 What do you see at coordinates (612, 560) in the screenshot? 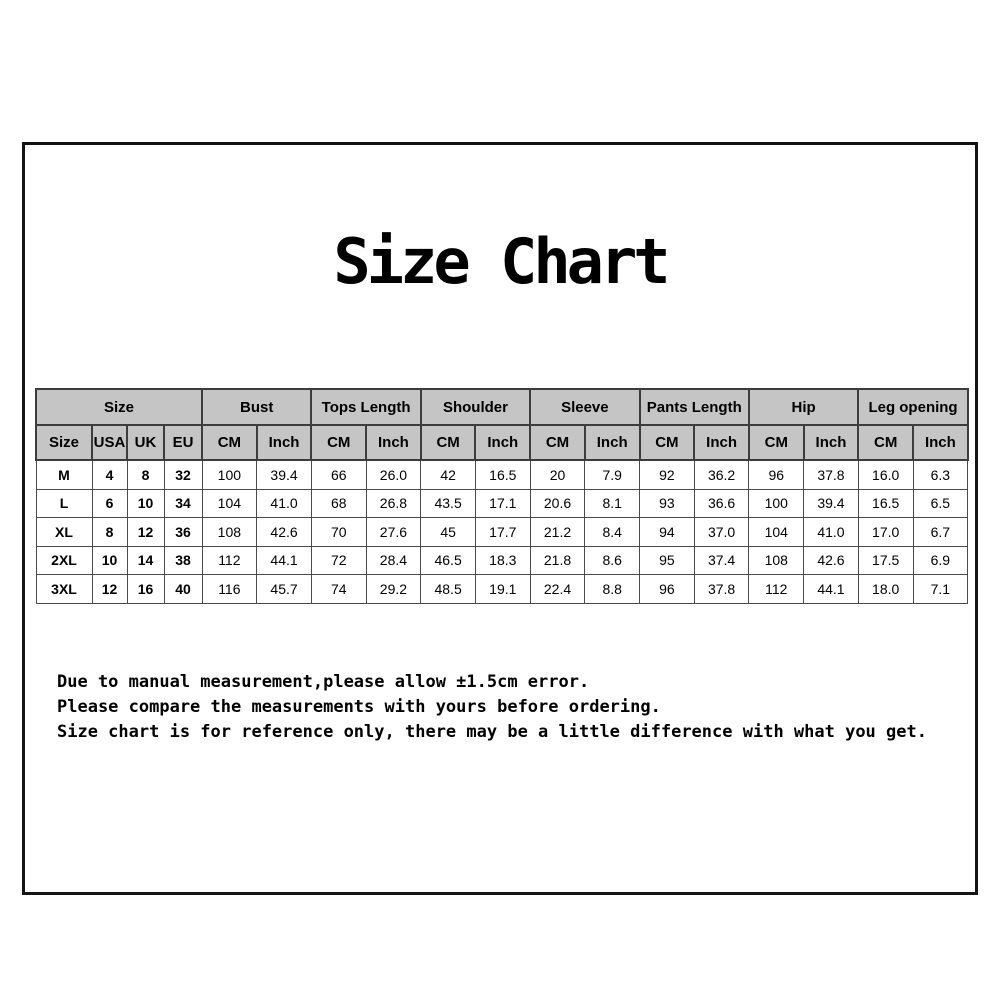
I see `table-cell: 8.6` at bounding box center [612, 560].